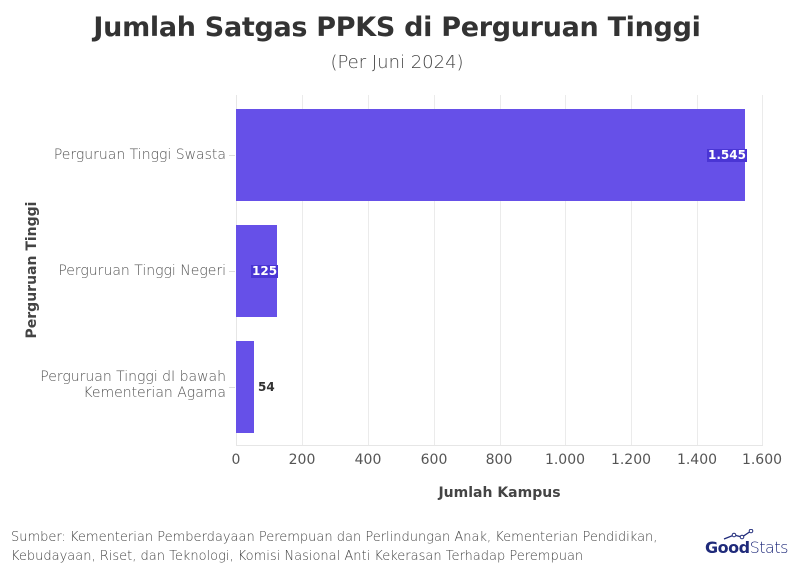 This screenshot has height=575, width=794. What do you see at coordinates (302, 460) in the screenshot?
I see `x-tick: 200` at bounding box center [302, 460].